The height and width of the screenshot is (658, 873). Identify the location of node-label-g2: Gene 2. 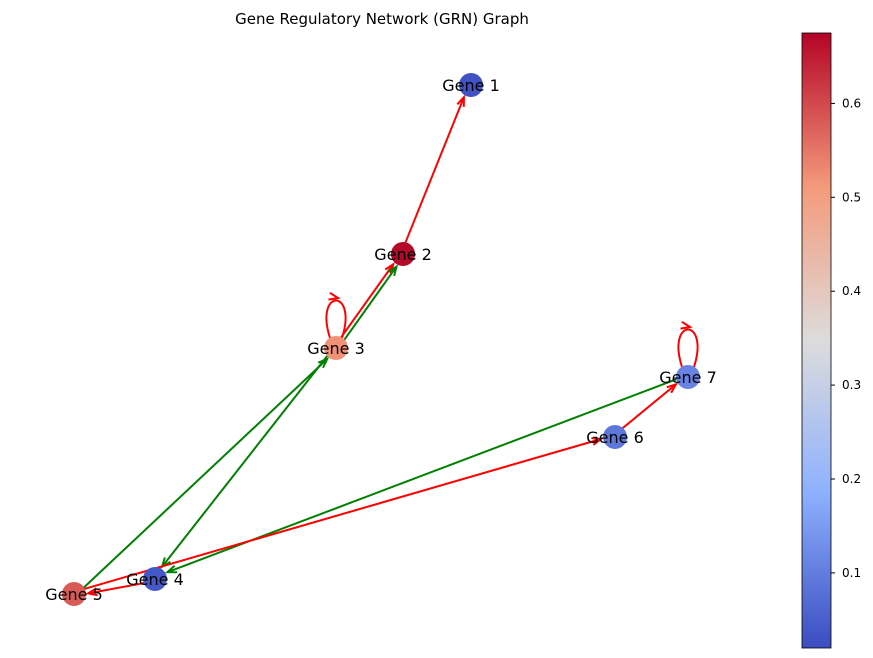
(403, 254).